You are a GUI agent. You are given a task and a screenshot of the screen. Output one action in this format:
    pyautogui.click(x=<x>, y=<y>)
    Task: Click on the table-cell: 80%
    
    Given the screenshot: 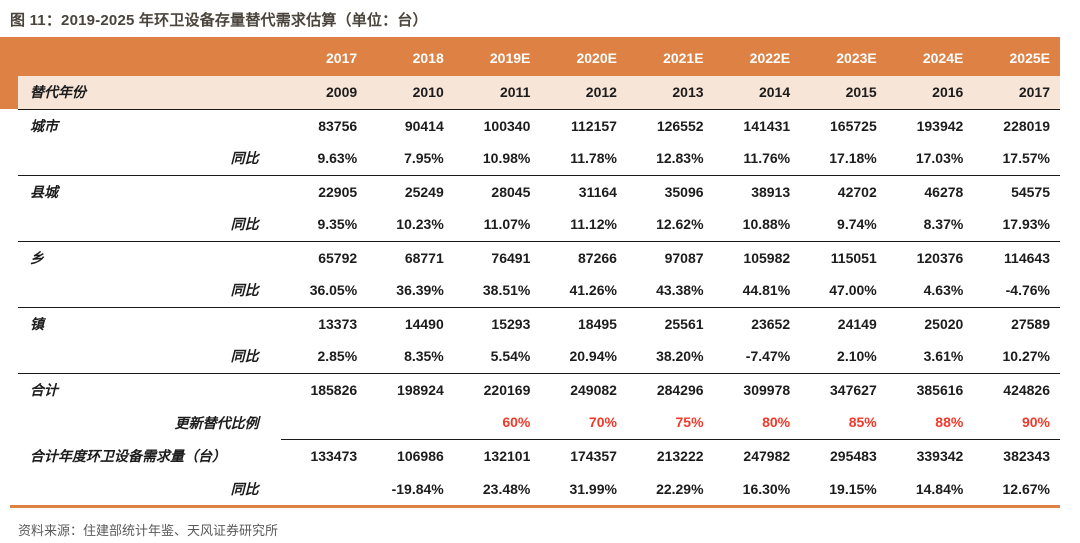 What is the action you would take?
    pyautogui.click(x=757, y=423)
    